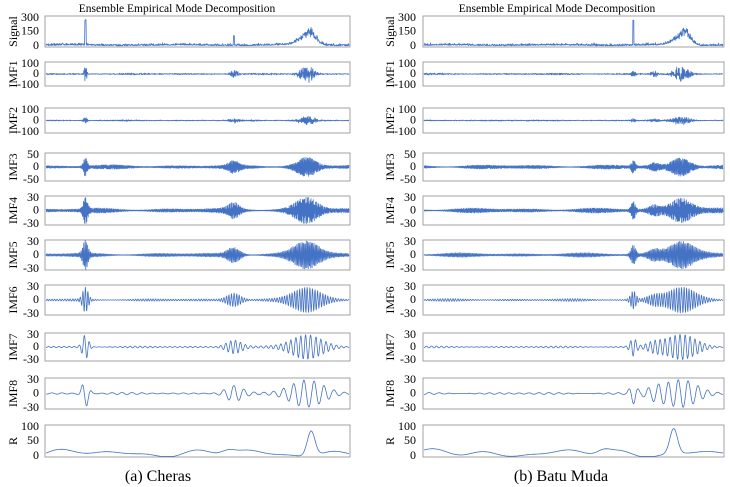 The height and width of the screenshot is (487, 730). Describe the element at coordinates (408, 179) in the screenshot. I see `tick-label: -50` at that location.